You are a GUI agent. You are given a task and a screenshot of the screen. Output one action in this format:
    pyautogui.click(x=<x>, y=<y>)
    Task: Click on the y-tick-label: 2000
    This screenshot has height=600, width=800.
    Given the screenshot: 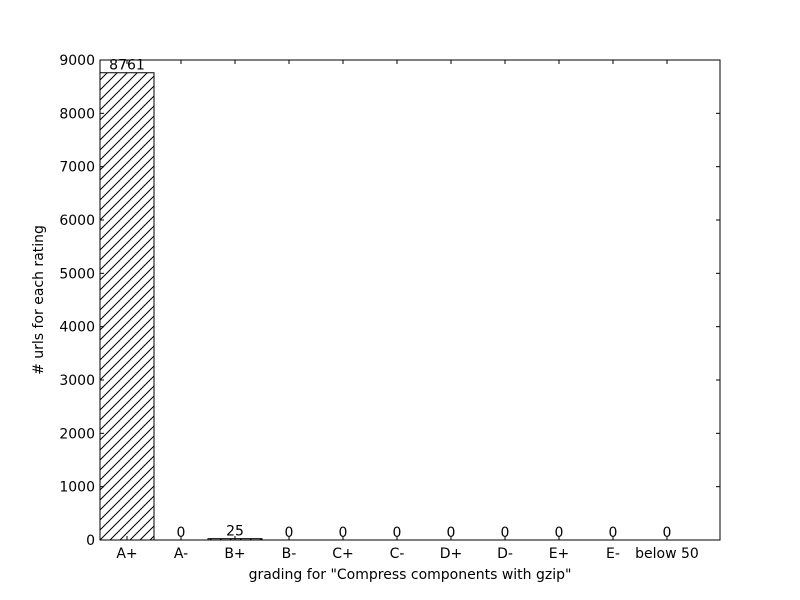 What is the action you would take?
    pyautogui.click(x=77, y=434)
    